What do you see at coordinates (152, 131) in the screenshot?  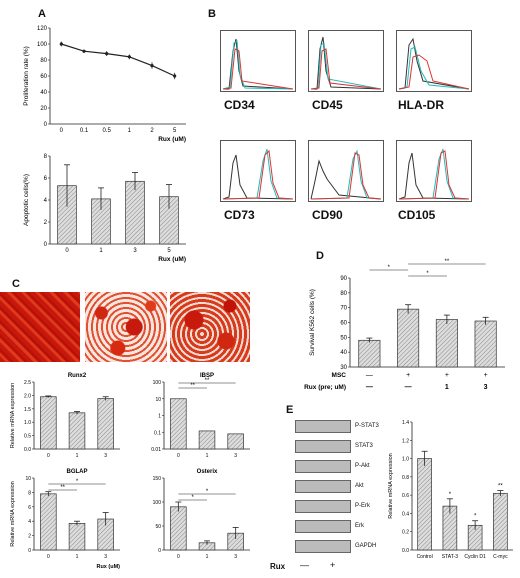 I see `x-tick-label: 2` at bounding box center [152, 131].